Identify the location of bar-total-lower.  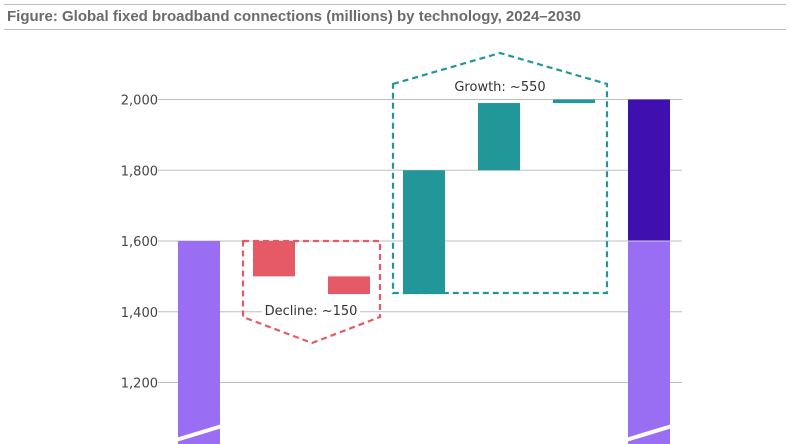
(649, 342).